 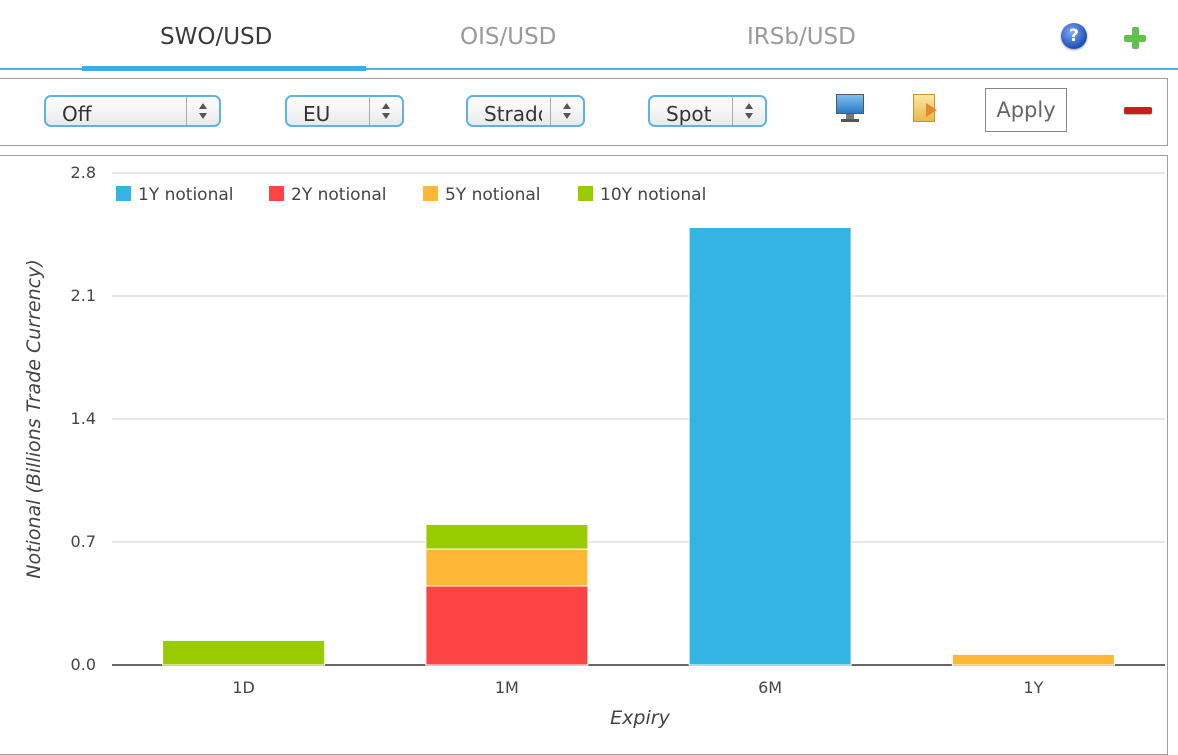 What do you see at coordinates (132, 111) in the screenshot?
I see `filter-select-1: Off` at bounding box center [132, 111].